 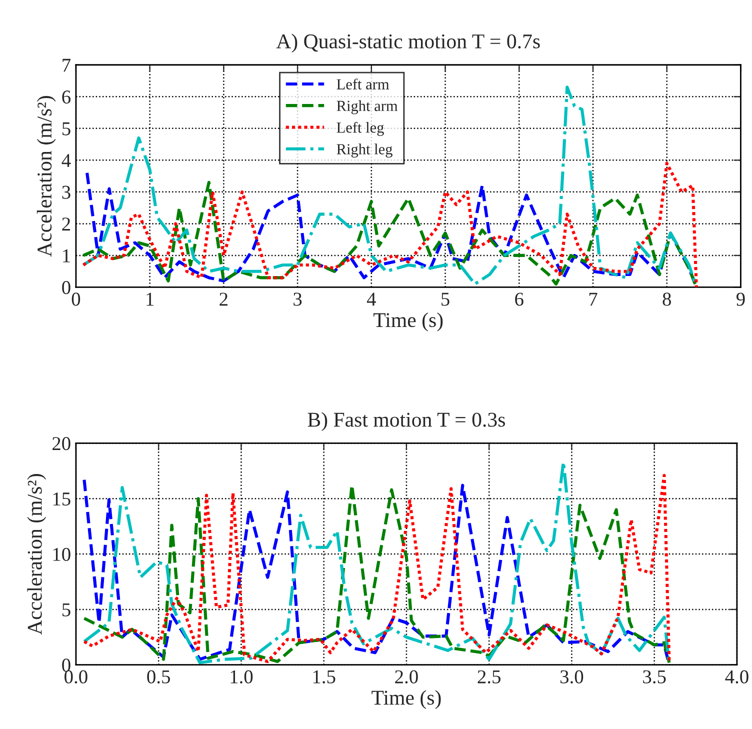 What do you see at coordinates (66, 160) in the screenshot?
I see `y-tick-label: 4` at bounding box center [66, 160].